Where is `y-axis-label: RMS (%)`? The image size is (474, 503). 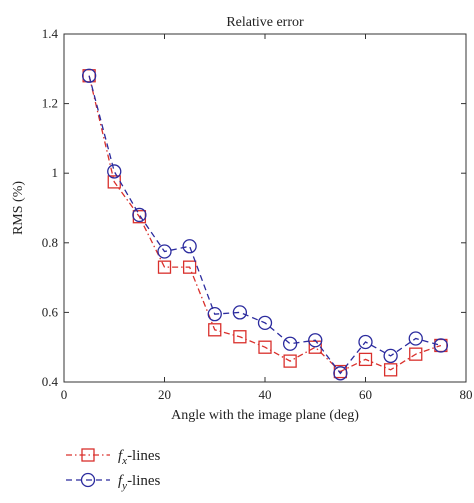
y-axis-label: RMS (%) is located at coordinates (18, 208).